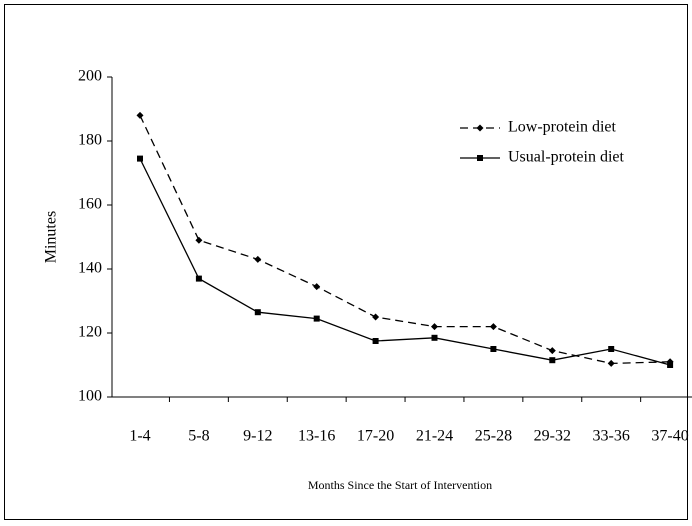 The width and height of the screenshot is (692, 526). Describe the element at coordinates (316, 436) in the screenshot. I see `x-tick-label: 13-16` at that location.